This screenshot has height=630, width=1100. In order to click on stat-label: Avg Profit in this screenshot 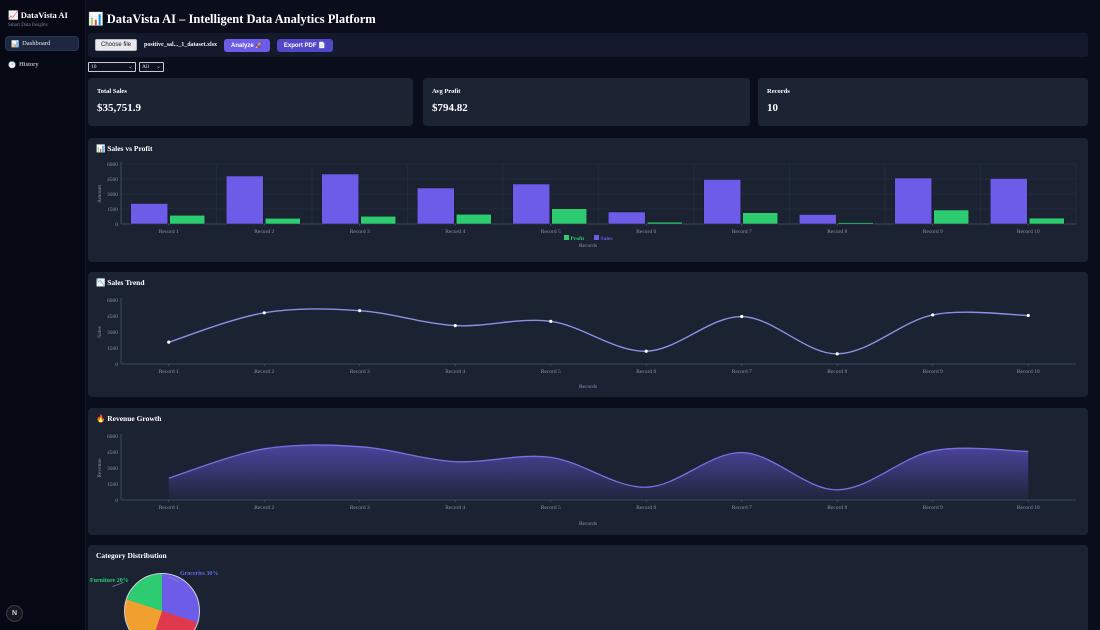, I will do `click(446, 91)`.